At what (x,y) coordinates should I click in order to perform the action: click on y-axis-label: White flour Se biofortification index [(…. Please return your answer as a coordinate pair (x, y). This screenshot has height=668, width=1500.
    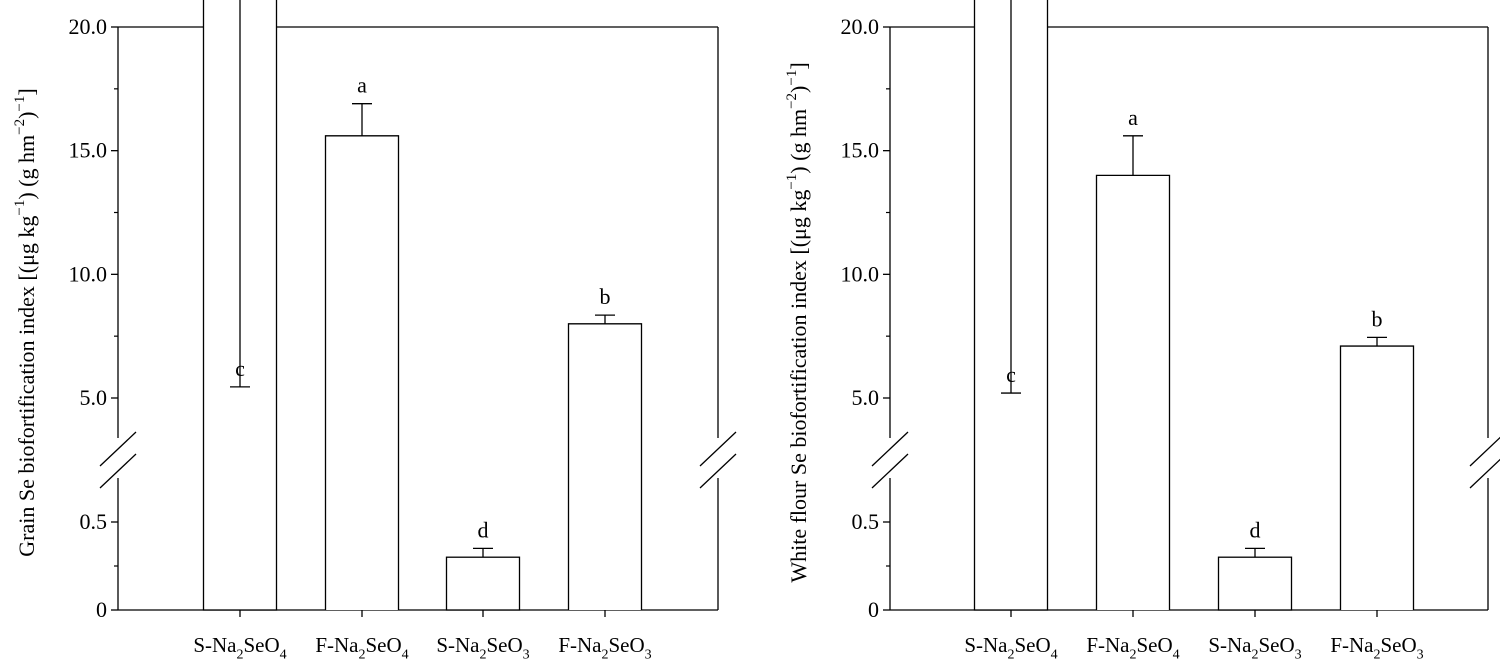
    Looking at the image, I should click on (797, 322).